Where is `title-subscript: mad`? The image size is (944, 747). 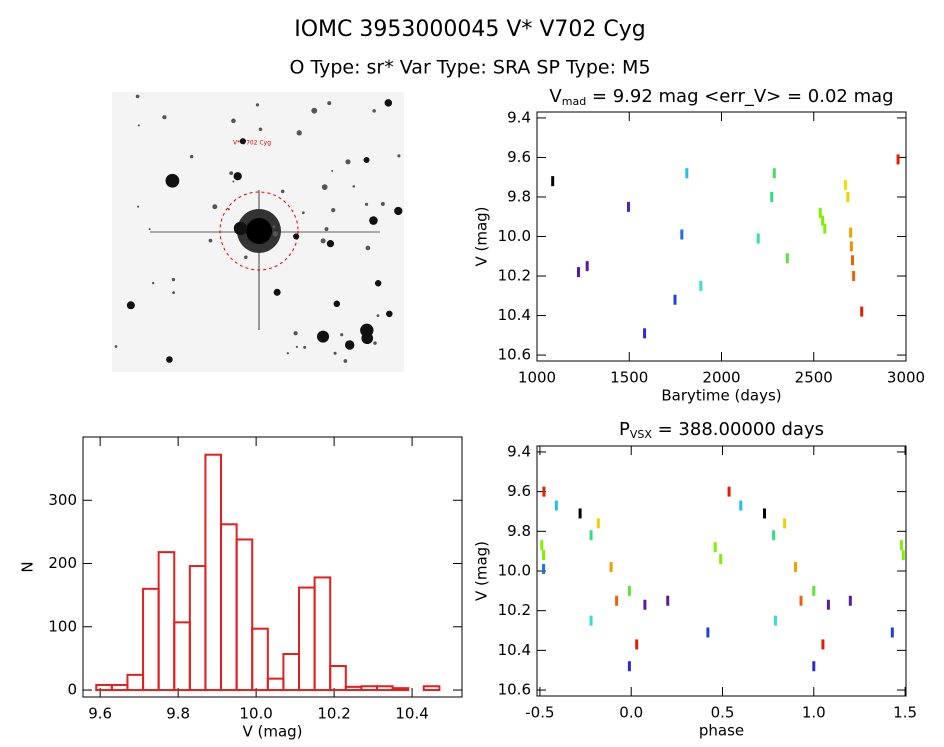
title-subscript: mad is located at coordinates (574, 101).